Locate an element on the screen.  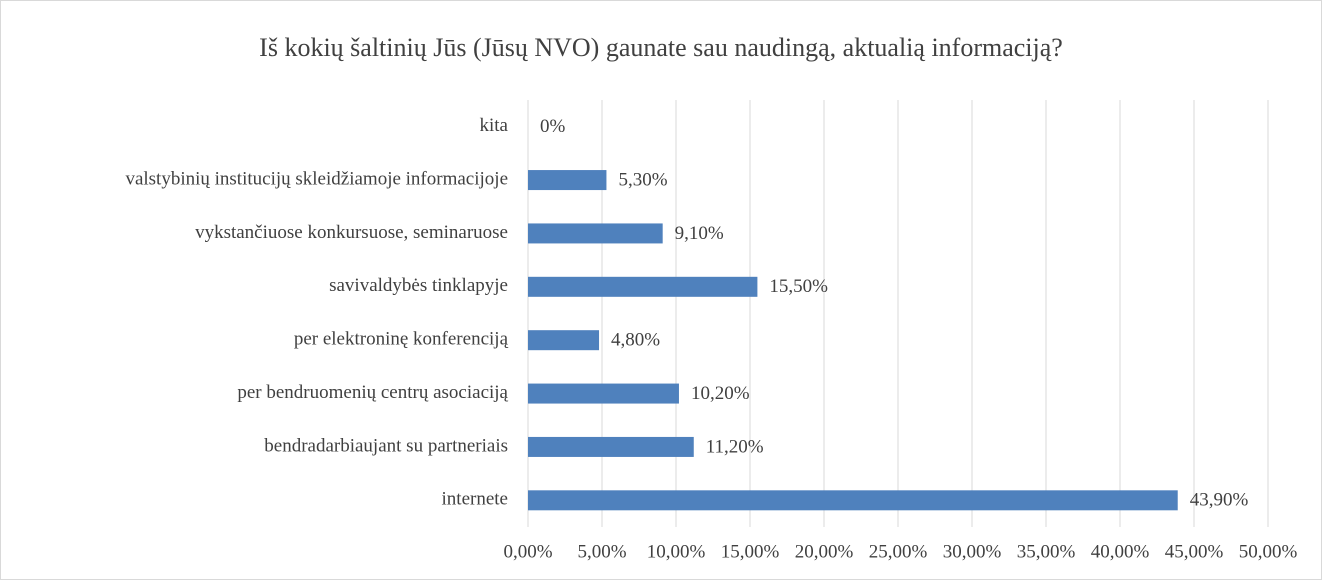
x-tick-label: 45,00% is located at coordinates (1194, 551).